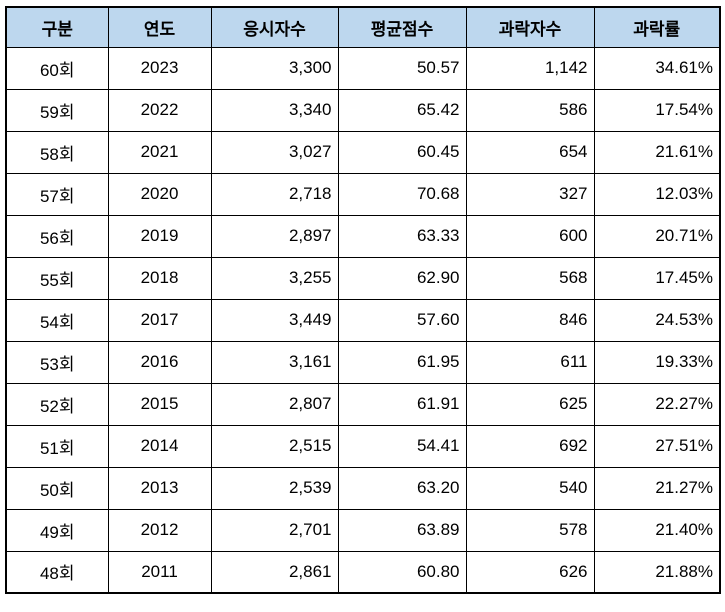 The image size is (725, 612). What do you see at coordinates (159, 68) in the screenshot?
I see `table-cell: 2023` at bounding box center [159, 68].